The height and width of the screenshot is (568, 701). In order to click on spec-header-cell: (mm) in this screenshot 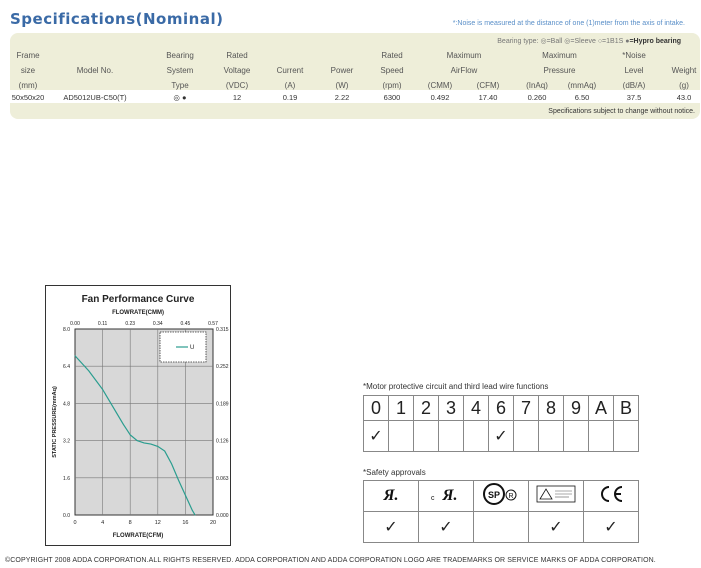, I will do `click(28, 85)`.